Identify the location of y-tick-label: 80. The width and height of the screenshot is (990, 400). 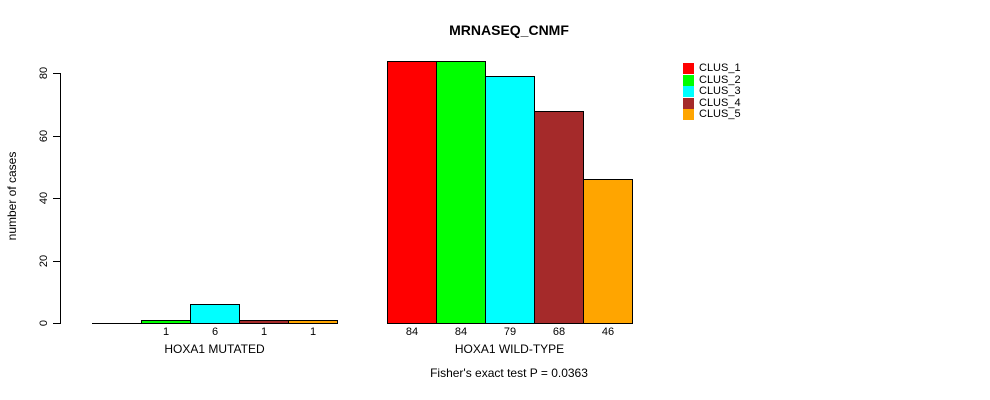
(44, 73).